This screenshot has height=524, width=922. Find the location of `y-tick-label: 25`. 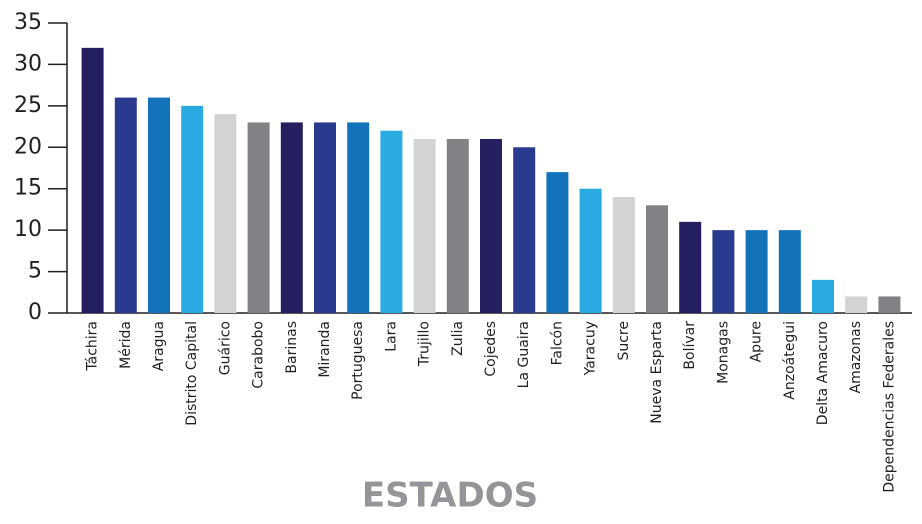

y-tick-label: 25 is located at coordinates (28, 105).